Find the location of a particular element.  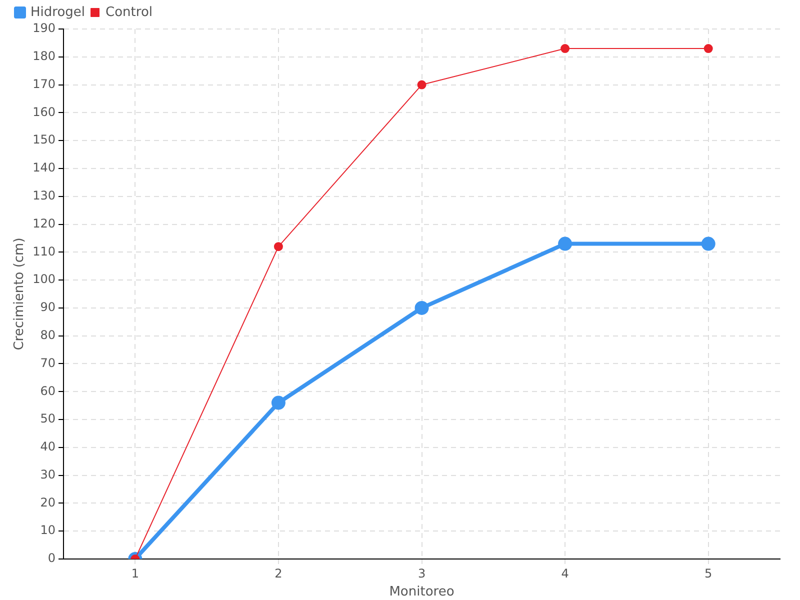

y-tick-label: 40 is located at coordinates (48, 447).